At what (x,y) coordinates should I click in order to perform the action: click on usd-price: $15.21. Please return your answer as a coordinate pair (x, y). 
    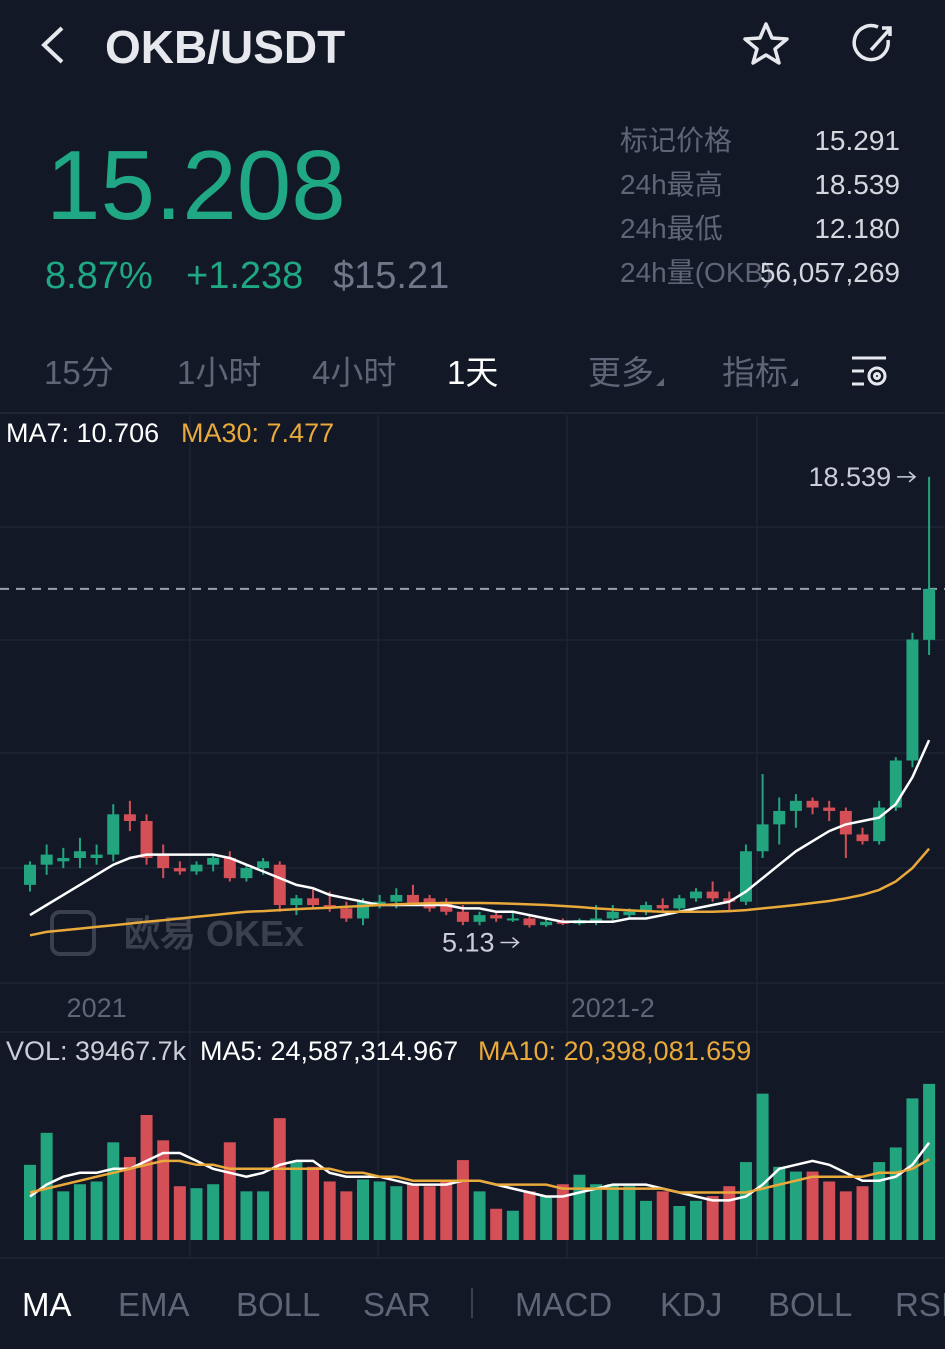
    Looking at the image, I should click on (391, 276).